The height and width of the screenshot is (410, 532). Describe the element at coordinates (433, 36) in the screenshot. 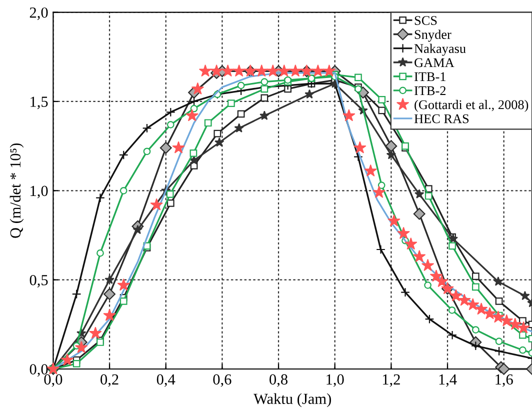

I see `legend-label: Snyder` at that location.